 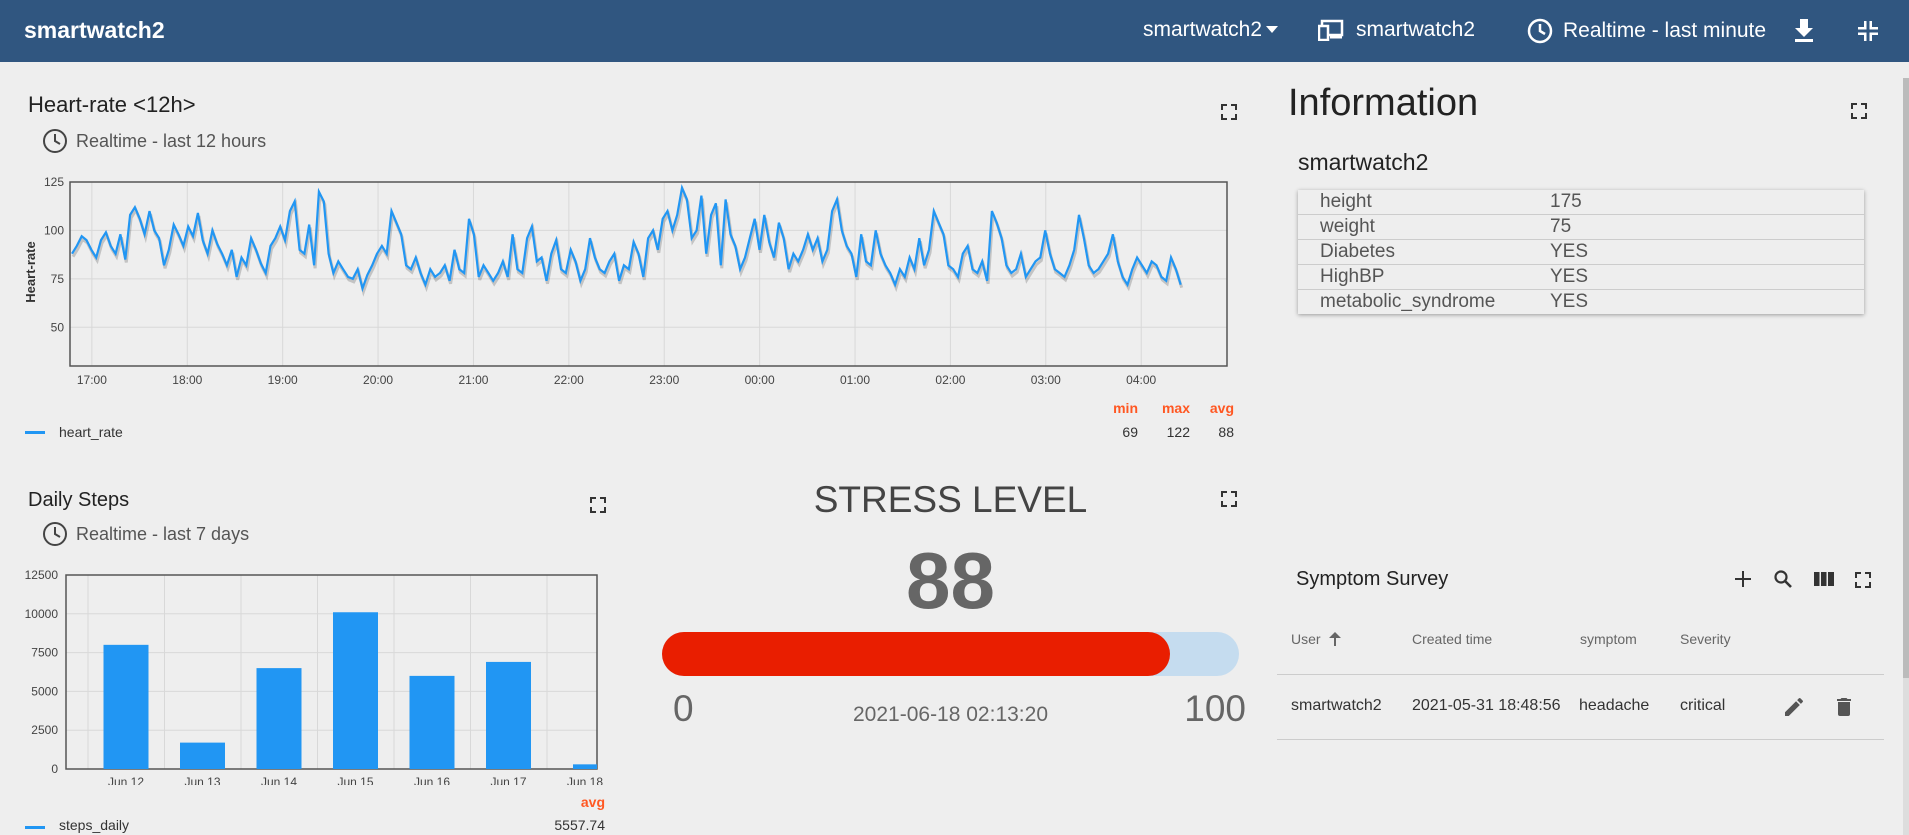 I want to click on heart-rate-avg-value: 88, so click(x=1226, y=432).